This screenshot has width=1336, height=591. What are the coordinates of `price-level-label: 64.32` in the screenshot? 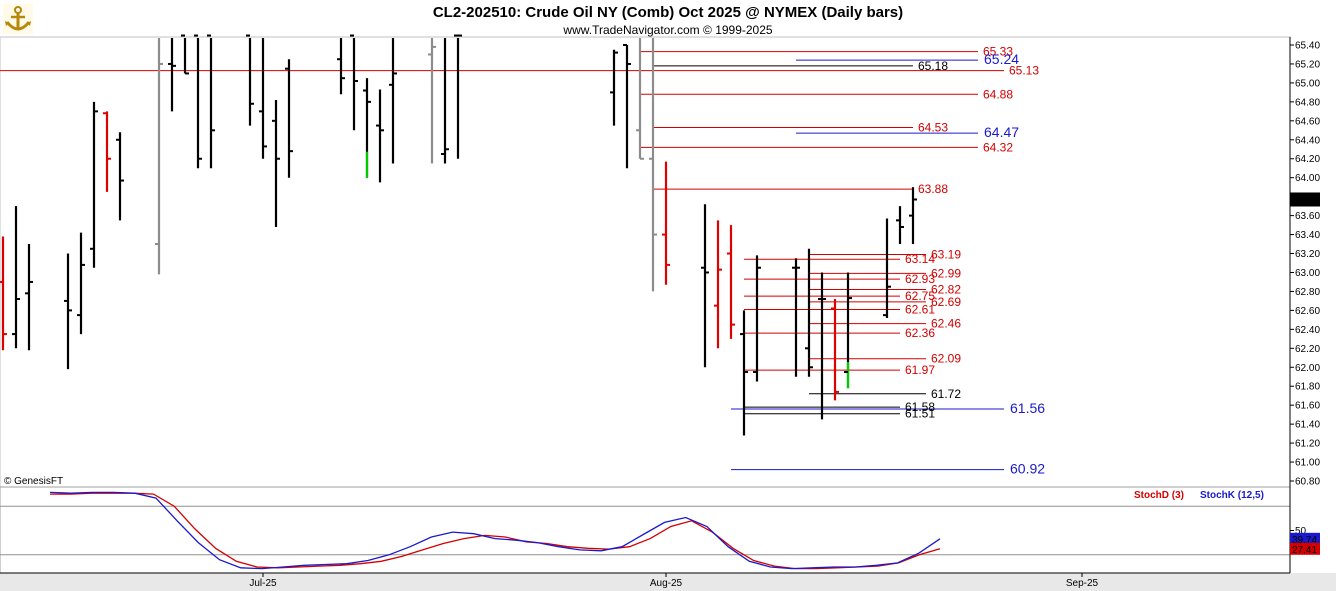 It's located at (998, 147).